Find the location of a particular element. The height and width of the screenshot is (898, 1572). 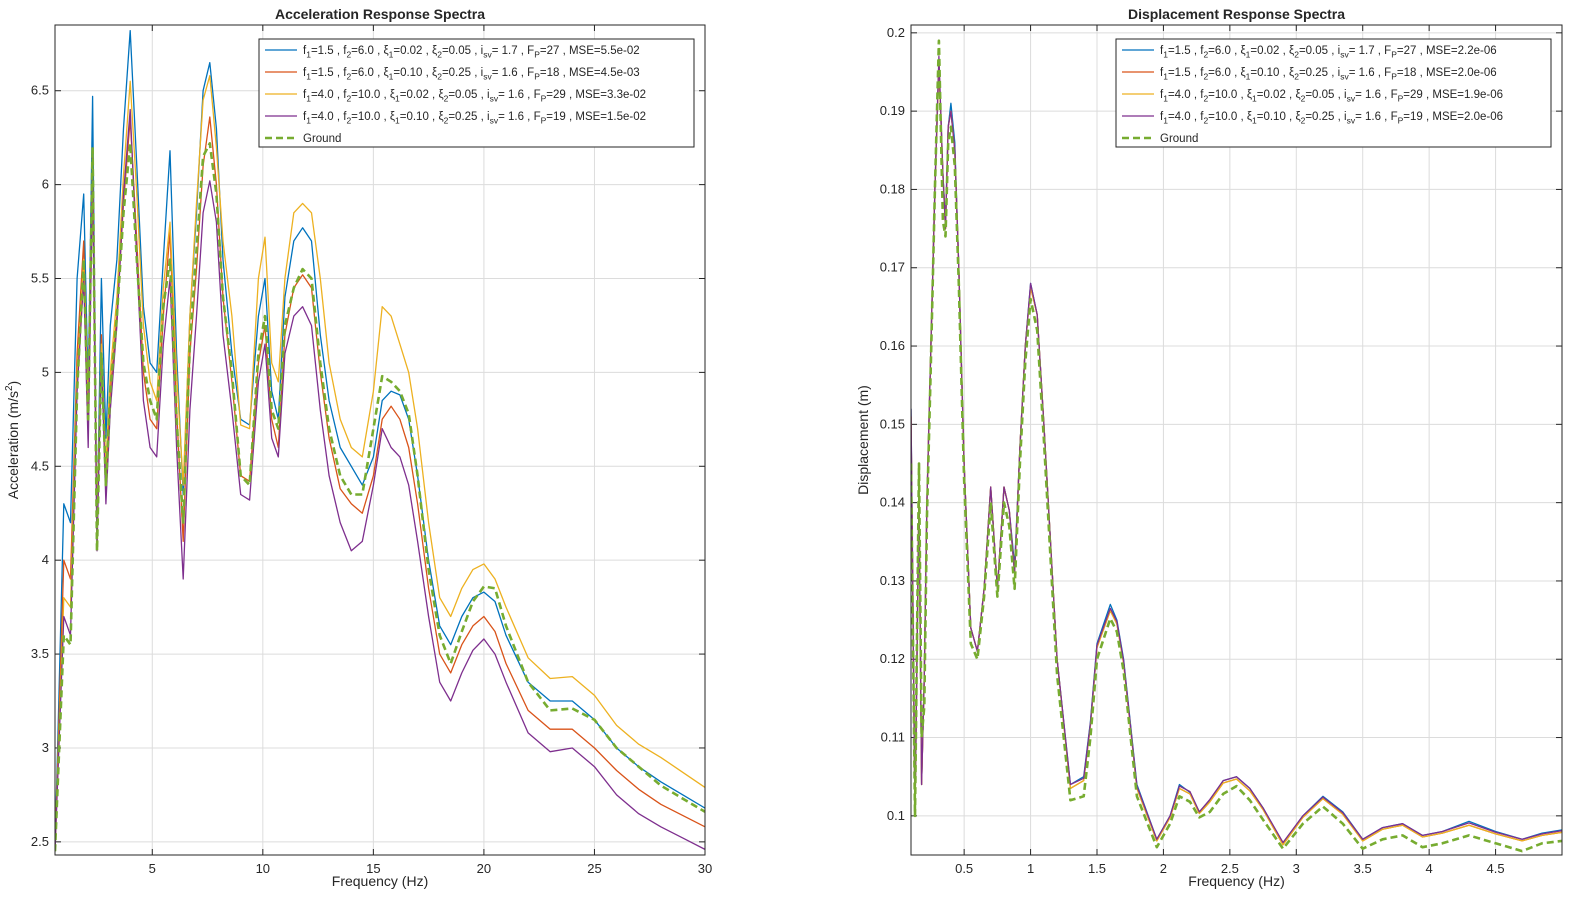

chart-1-y-tick-label: 0.19 is located at coordinates (892, 110).